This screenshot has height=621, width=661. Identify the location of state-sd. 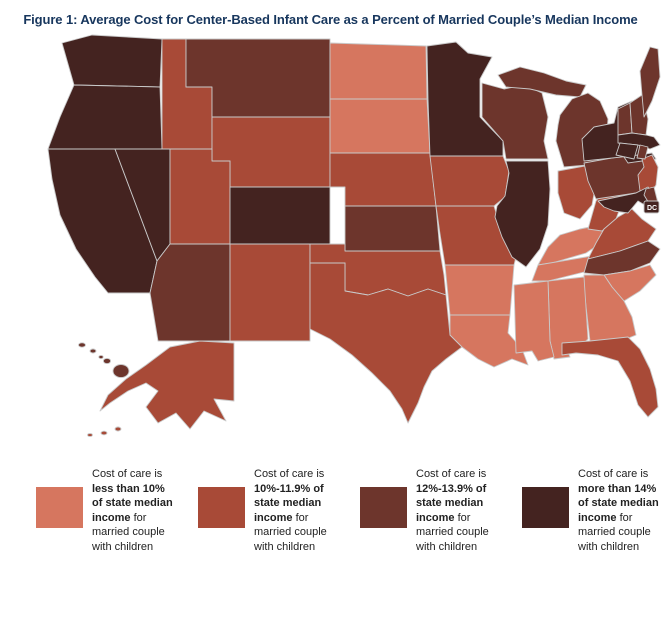
(380, 126).